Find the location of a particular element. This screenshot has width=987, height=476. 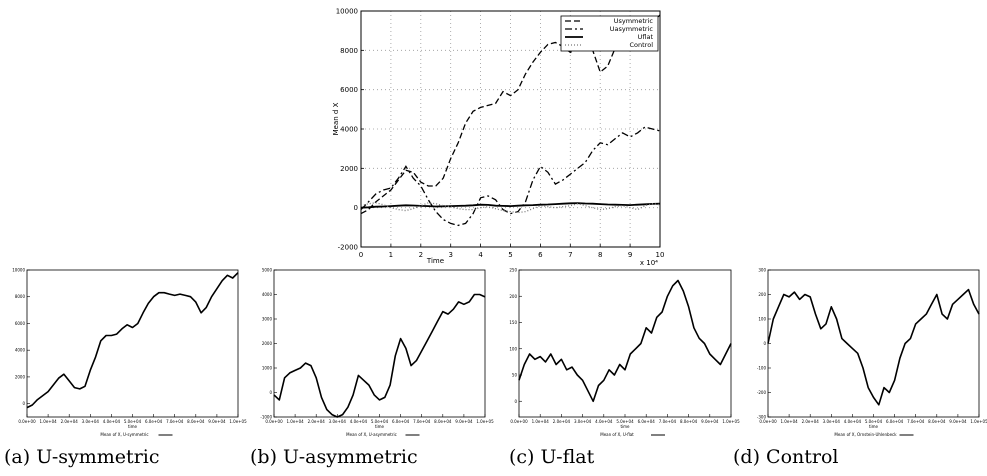

x-axis-label: Time is located at coordinates (435, 261).